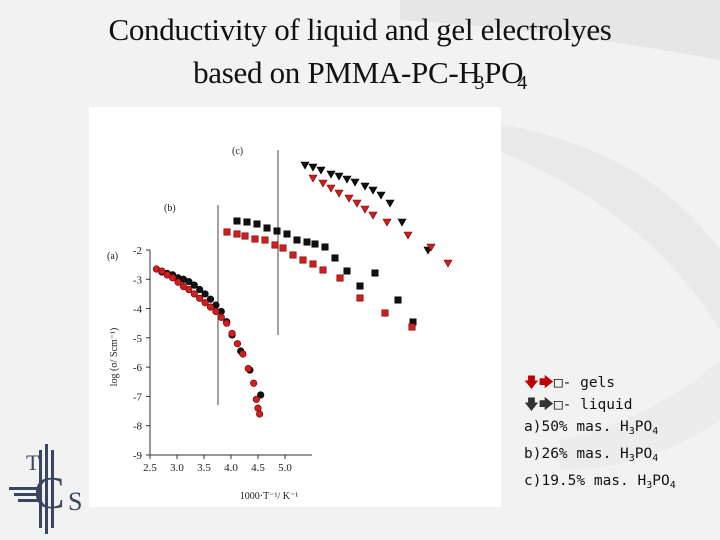 Image resolution: width=720 pixels, height=540 pixels. What do you see at coordinates (75, 501) in the screenshot?
I see `logo-letter-s: S` at bounding box center [75, 501].